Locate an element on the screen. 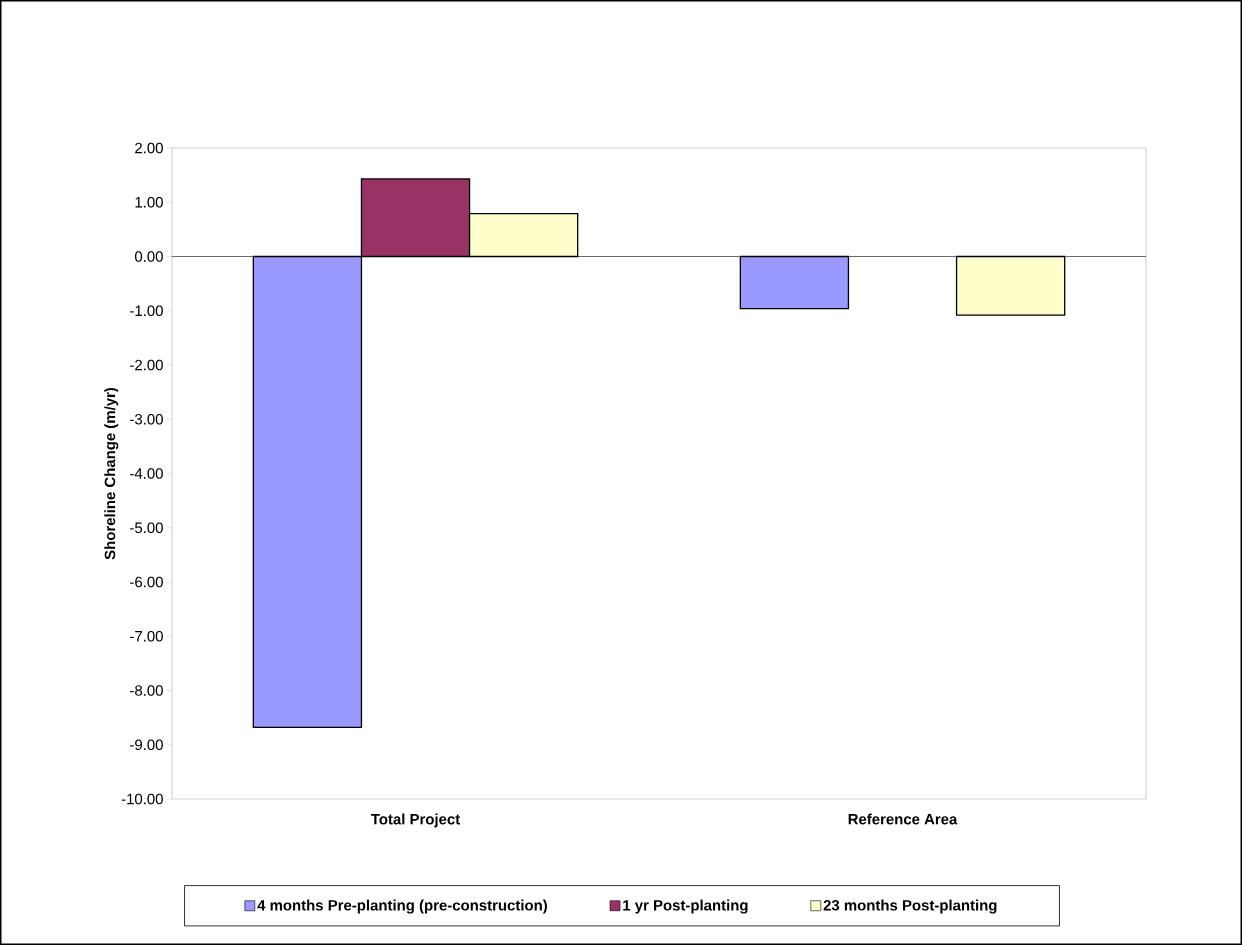  y-tick-label: -9.00 is located at coordinates (146, 745).